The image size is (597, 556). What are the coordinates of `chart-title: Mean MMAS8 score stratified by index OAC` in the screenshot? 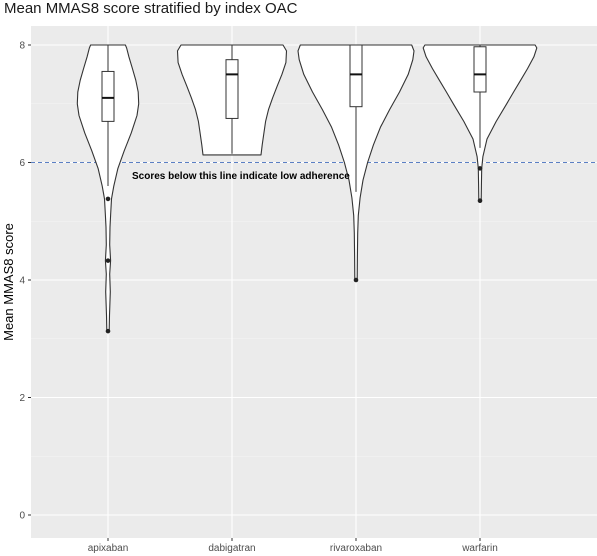 It's located at (151, 8).